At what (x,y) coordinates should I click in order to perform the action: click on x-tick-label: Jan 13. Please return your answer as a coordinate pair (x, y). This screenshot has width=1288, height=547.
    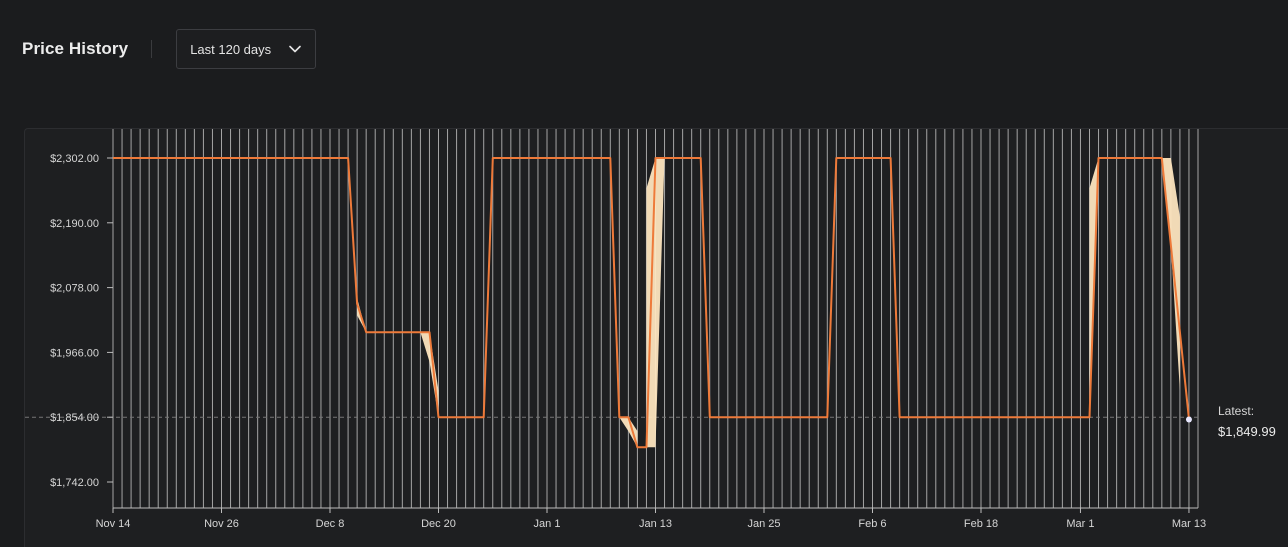
    Looking at the image, I should click on (655, 524).